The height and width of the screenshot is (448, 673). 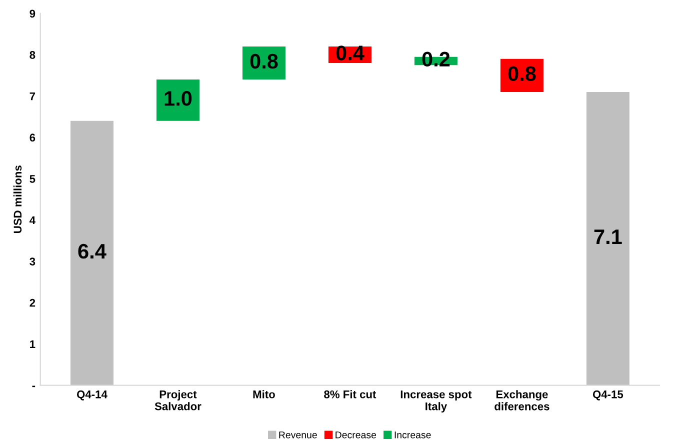 What do you see at coordinates (33, 96) in the screenshot?
I see `y-tick-label: 7` at bounding box center [33, 96].